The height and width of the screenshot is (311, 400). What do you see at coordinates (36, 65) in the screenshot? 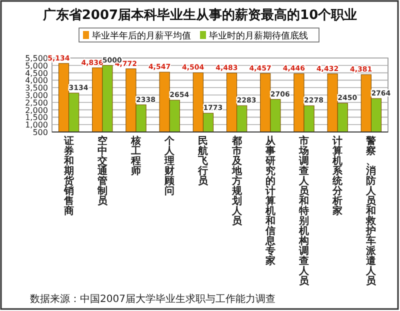
I see `y-tick-label: 5,000` at bounding box center [36, 65].